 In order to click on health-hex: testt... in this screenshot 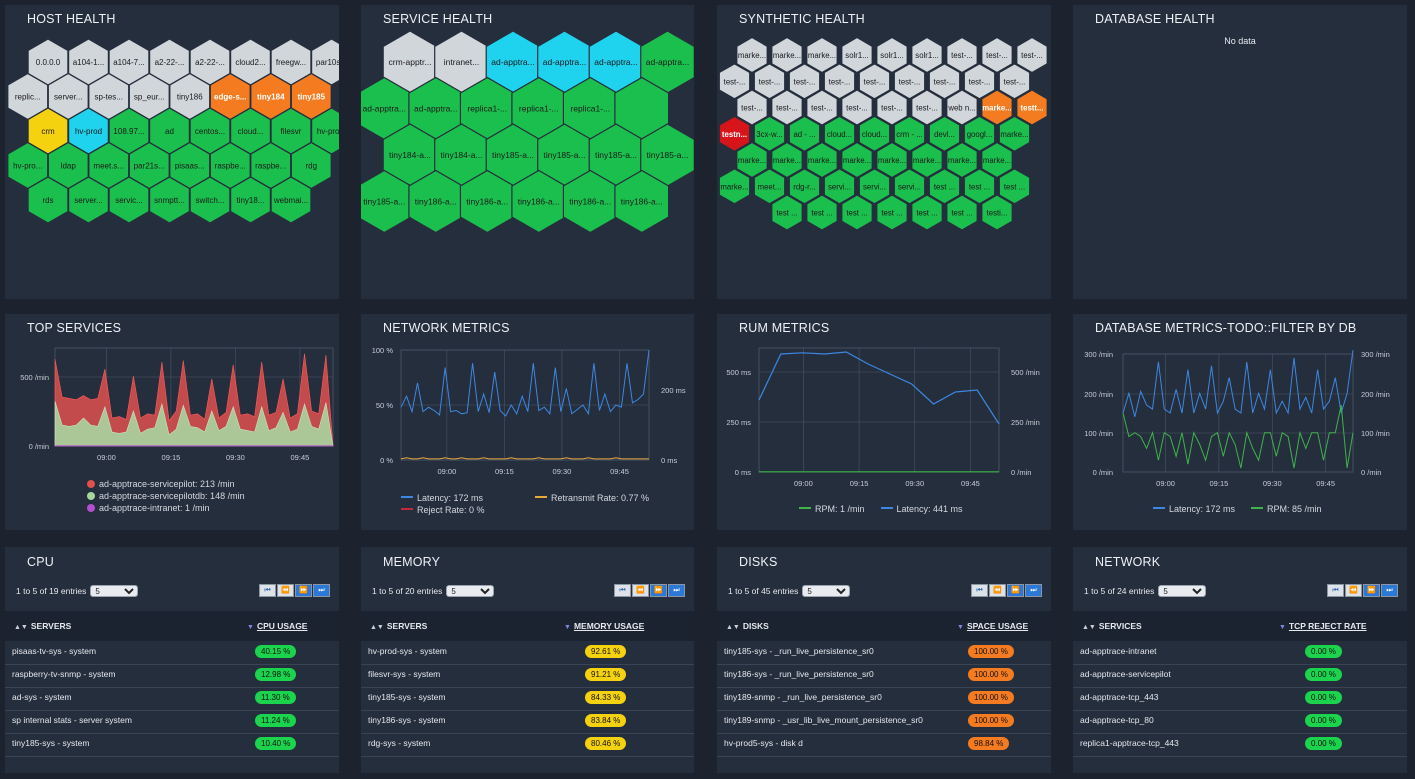, I will do `click(1032, 107)`.